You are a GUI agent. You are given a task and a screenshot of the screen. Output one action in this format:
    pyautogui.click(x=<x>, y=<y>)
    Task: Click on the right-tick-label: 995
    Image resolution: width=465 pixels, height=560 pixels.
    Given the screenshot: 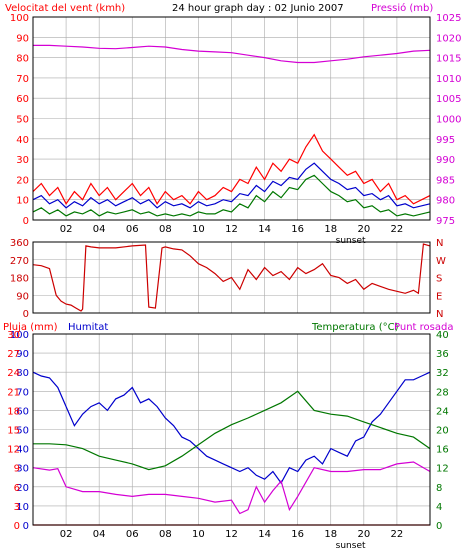 What is the action you would take?
    pyautogui.click(x=445, y=140)
    